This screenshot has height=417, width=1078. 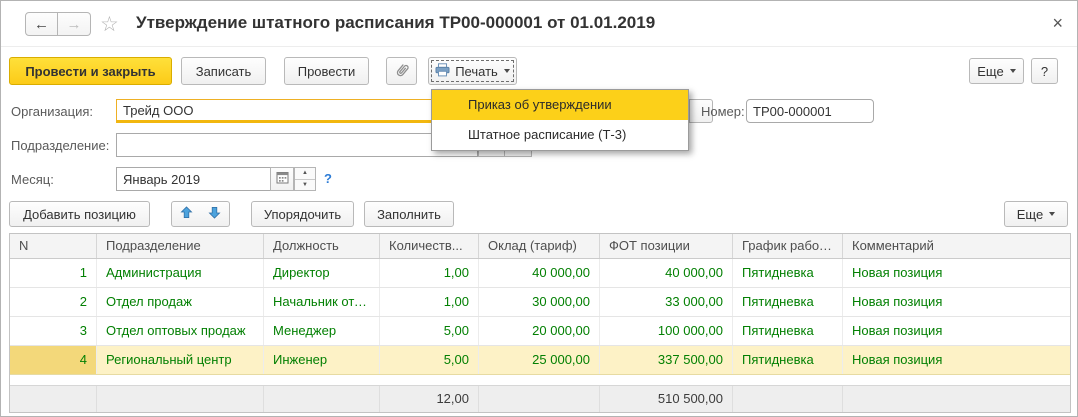 I want to click on organization-select-button, so click(x=701, y=111).